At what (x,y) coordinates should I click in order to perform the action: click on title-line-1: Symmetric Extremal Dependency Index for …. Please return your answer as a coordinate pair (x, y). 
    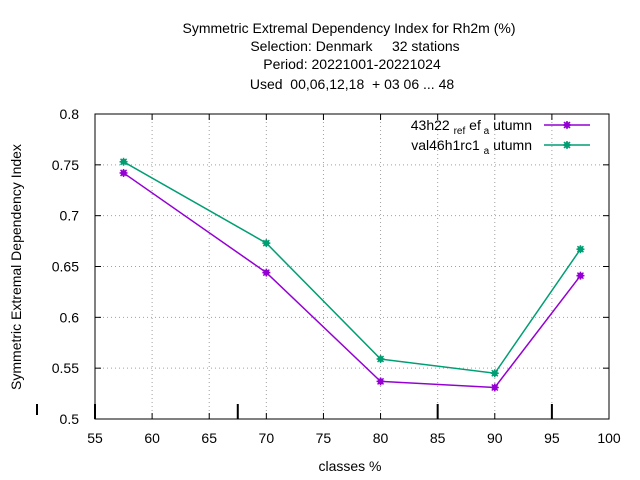
    Looking at the image, I should click on (349, 28).